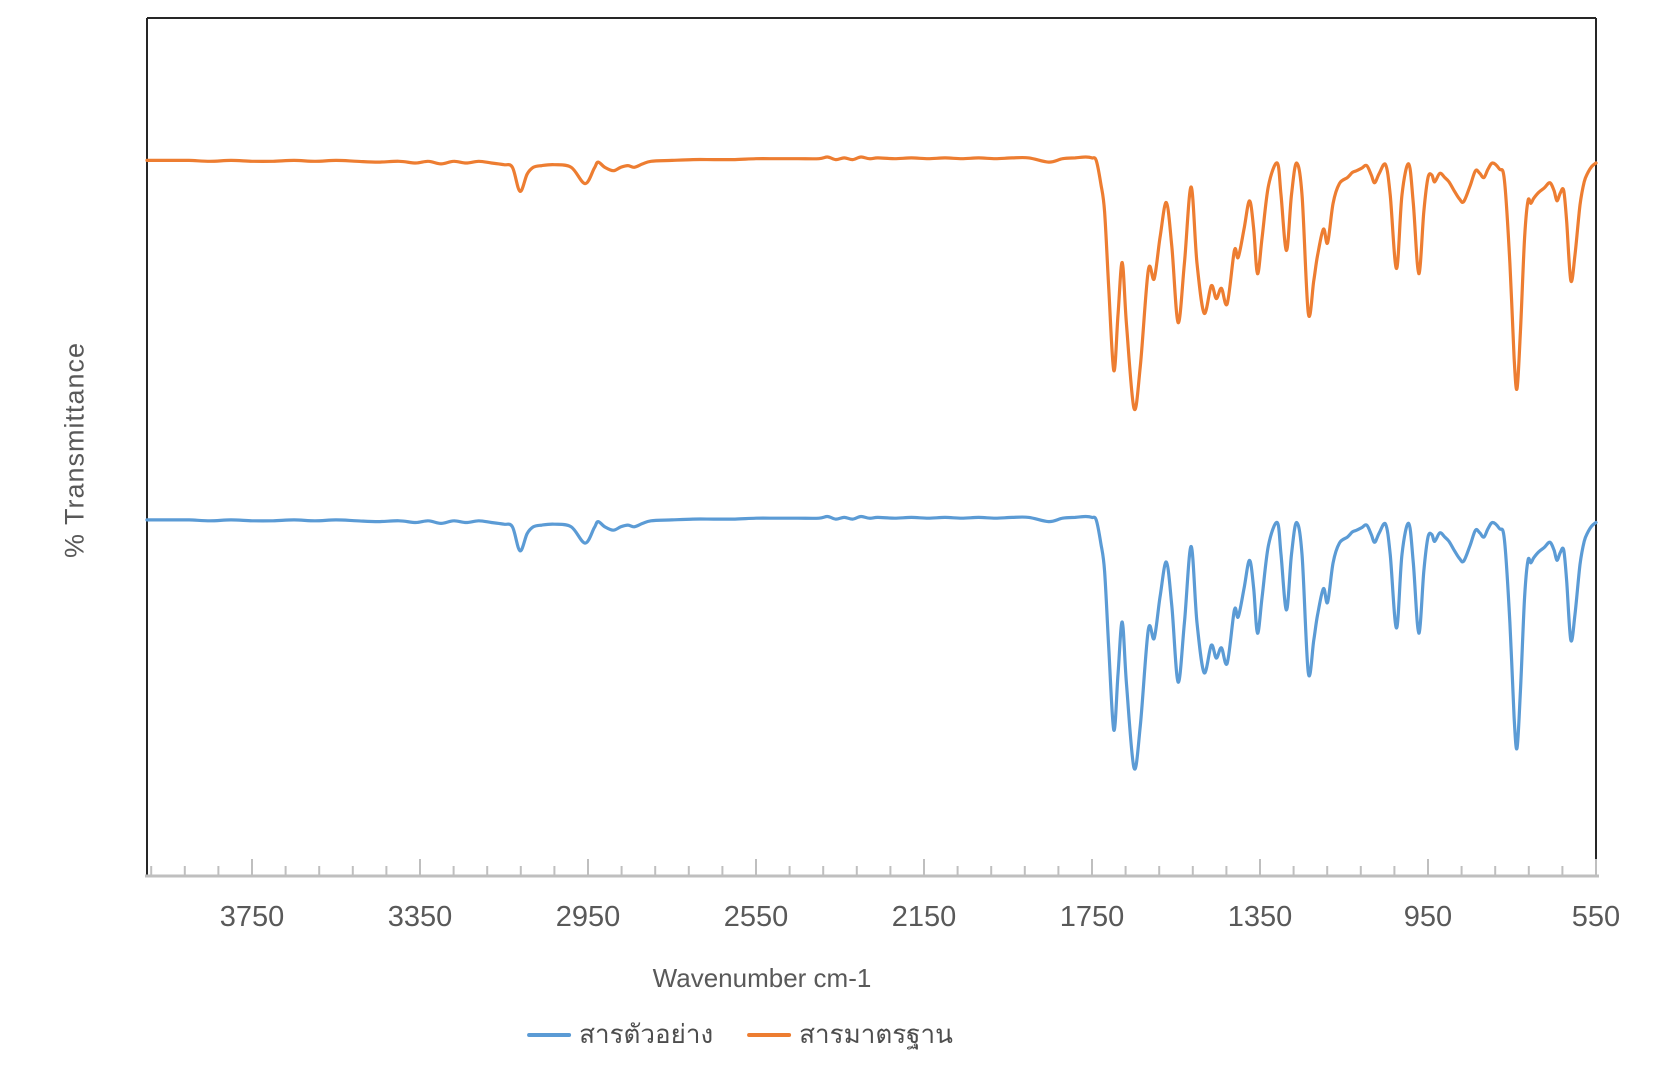  Describe the element at coordinates (646, 1034) in the screenshot. I see `legend-label-sample: สารตัวอย่าง` at that location.